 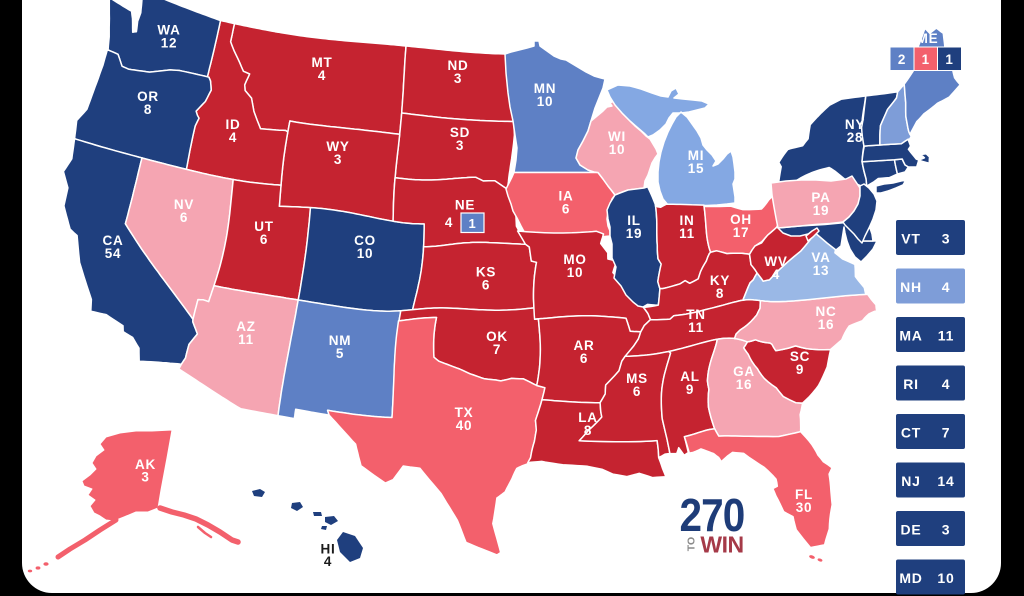 I want to click on svg-text: NY, so click(x=855, y=124).